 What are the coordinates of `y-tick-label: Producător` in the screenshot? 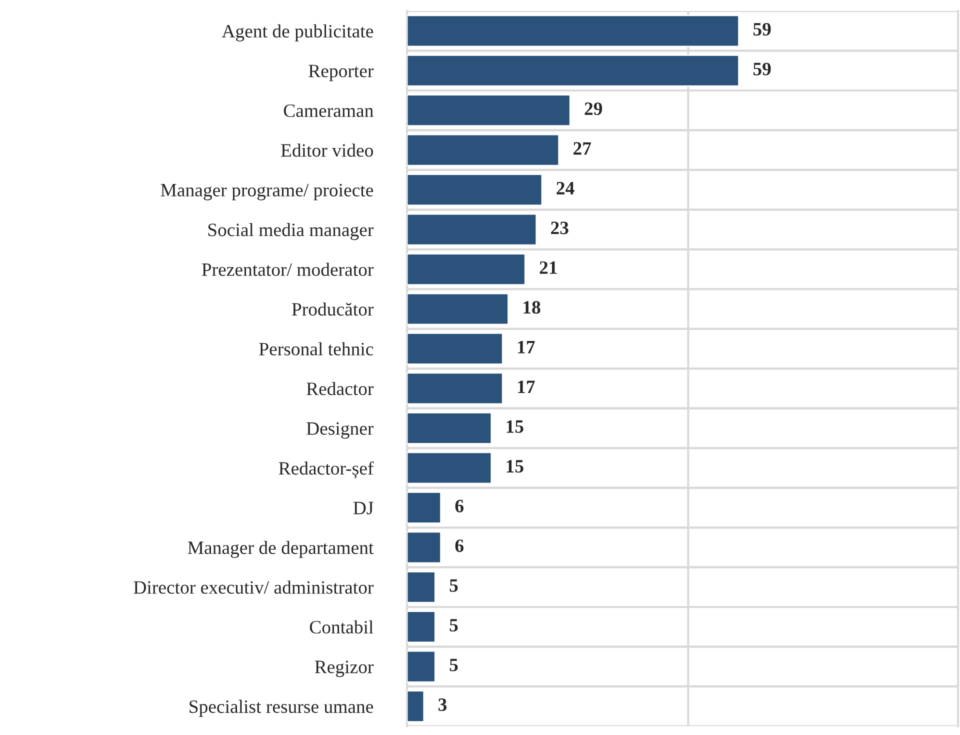 It's located at (333, 309).